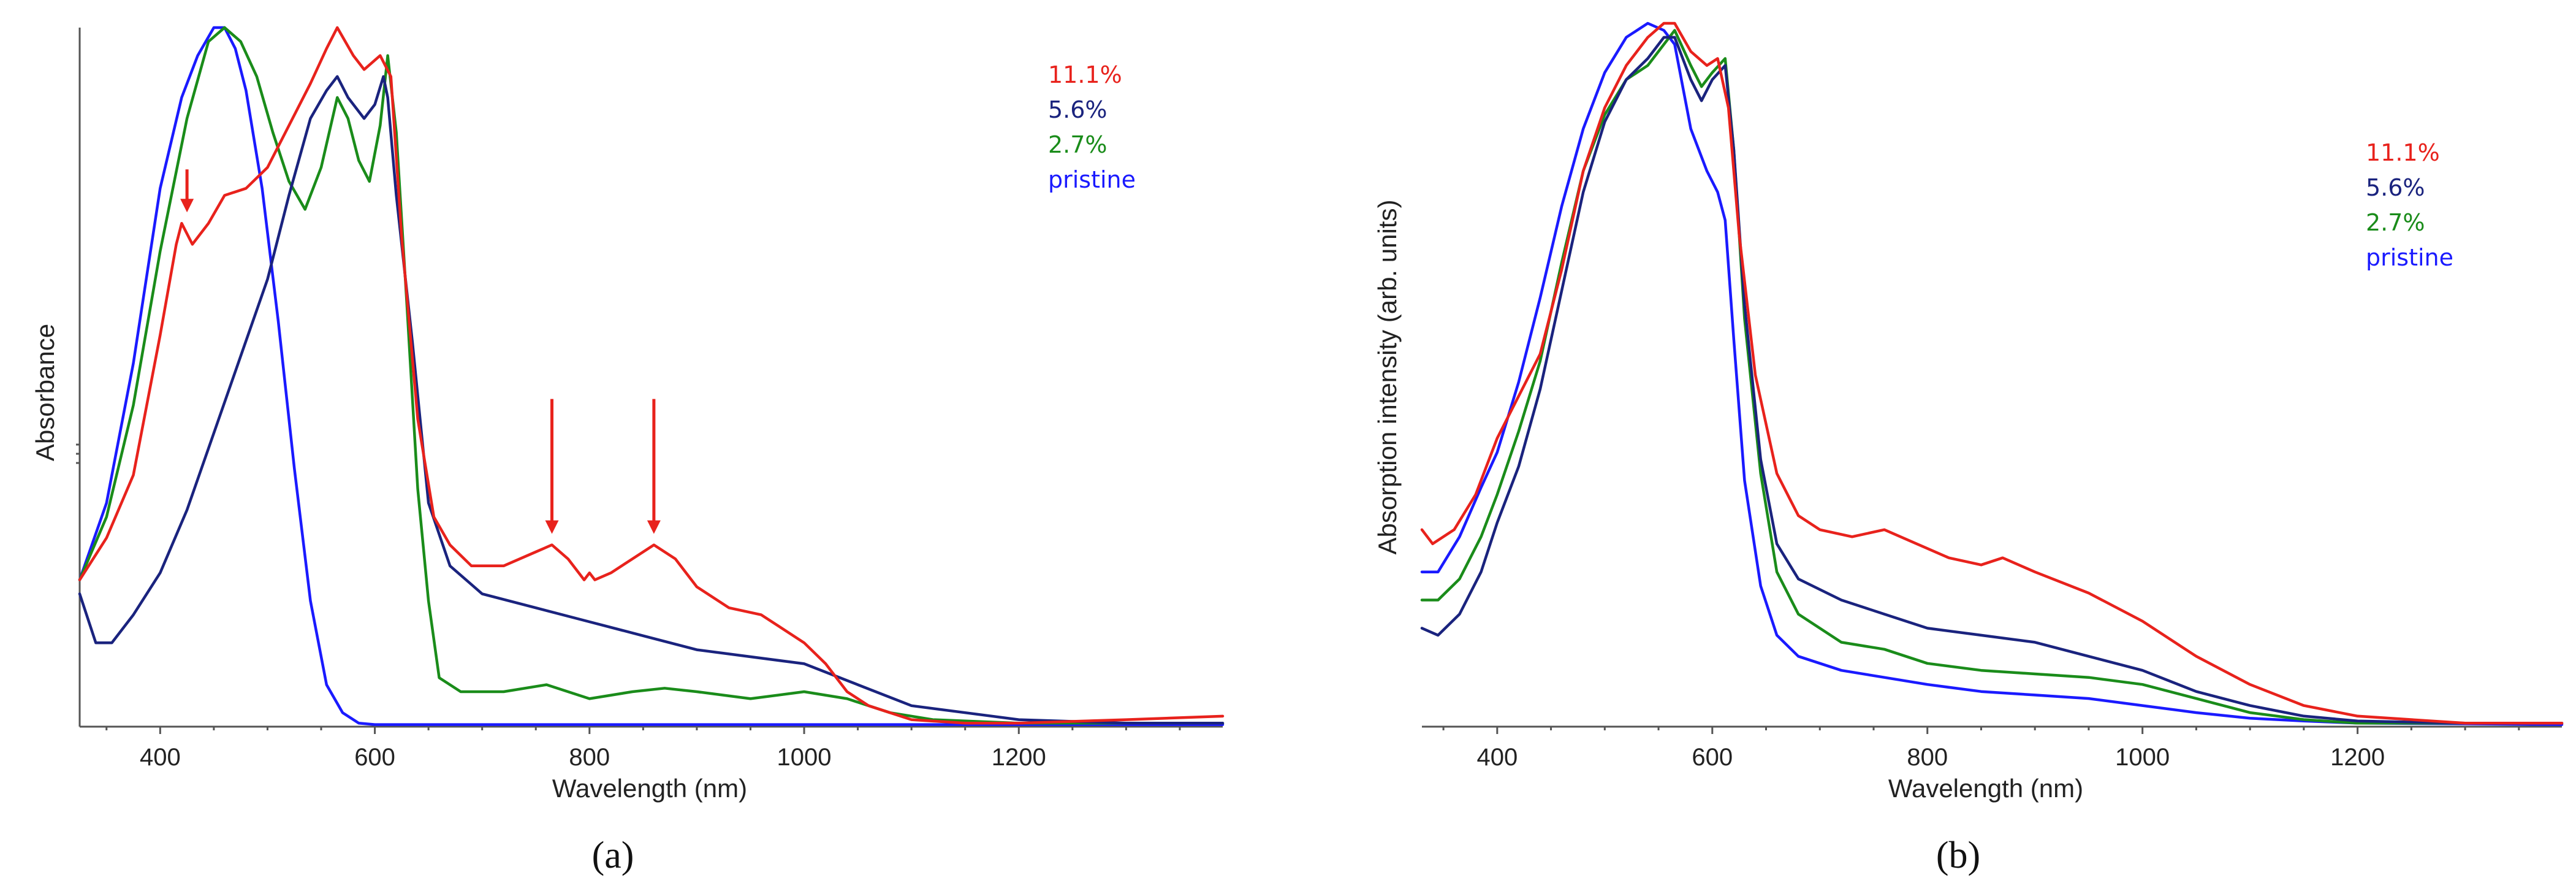  Describe the element at coordinates (643, 729) in the screenshot. I see `panel-a-minor-ticks` at that location.